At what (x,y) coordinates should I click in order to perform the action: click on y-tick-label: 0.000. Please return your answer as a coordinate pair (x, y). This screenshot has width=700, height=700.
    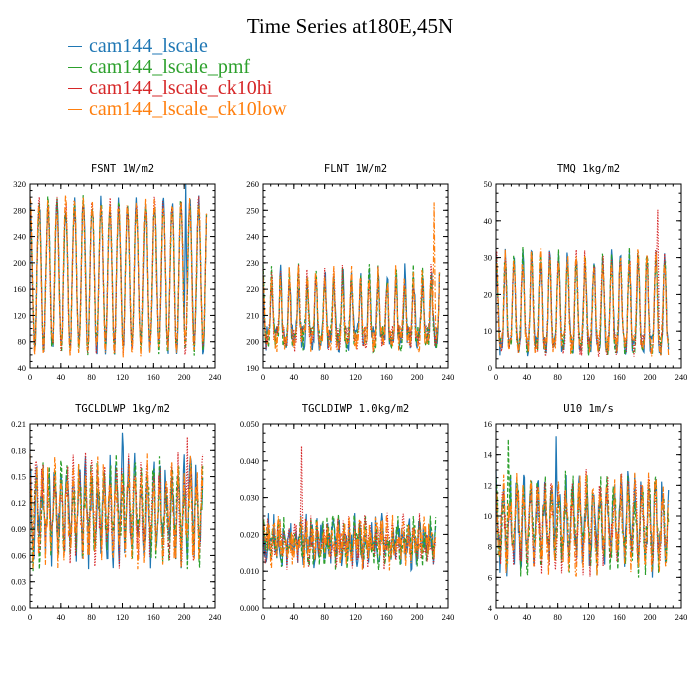
    Looking at the image, I should click on (249, 608).